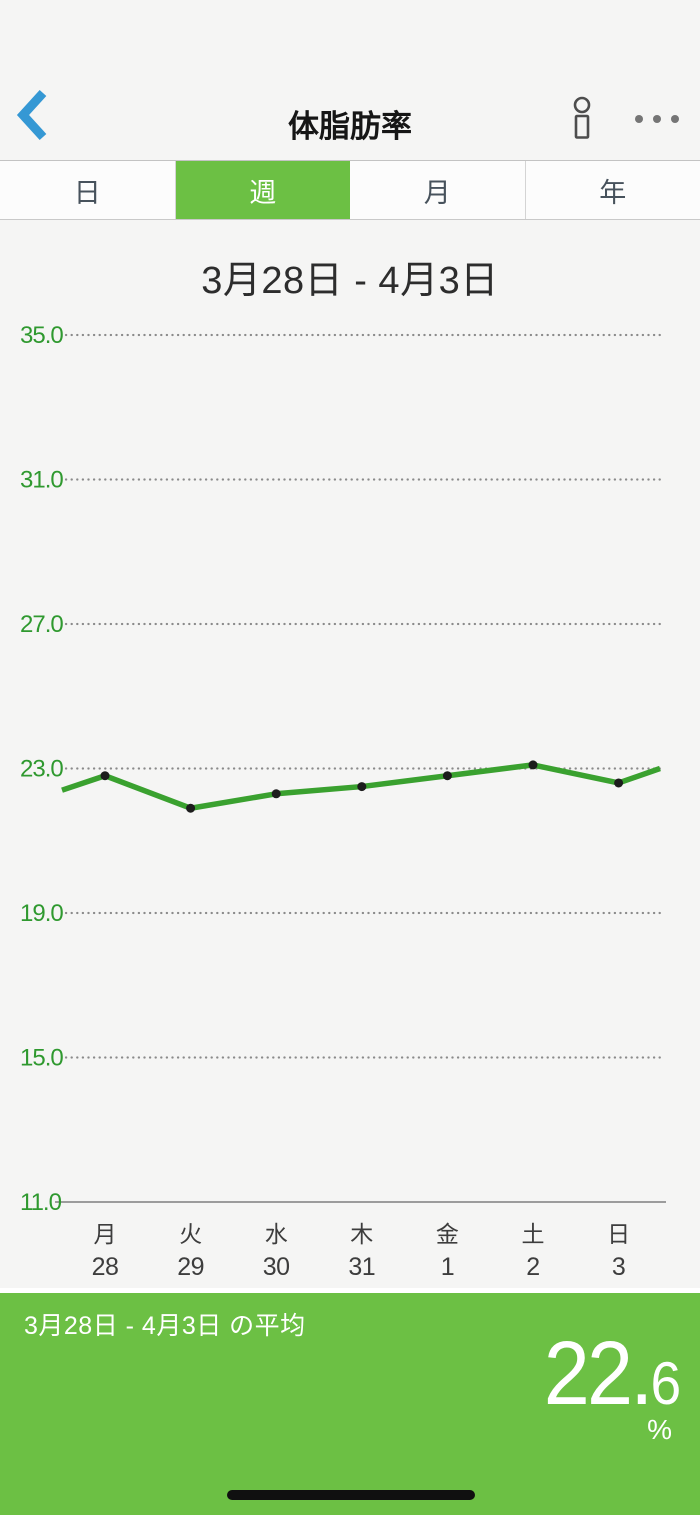  Describe the element at coordinates (532, 1267) in the screenshot. I see `x-label-day: 2` at that location.